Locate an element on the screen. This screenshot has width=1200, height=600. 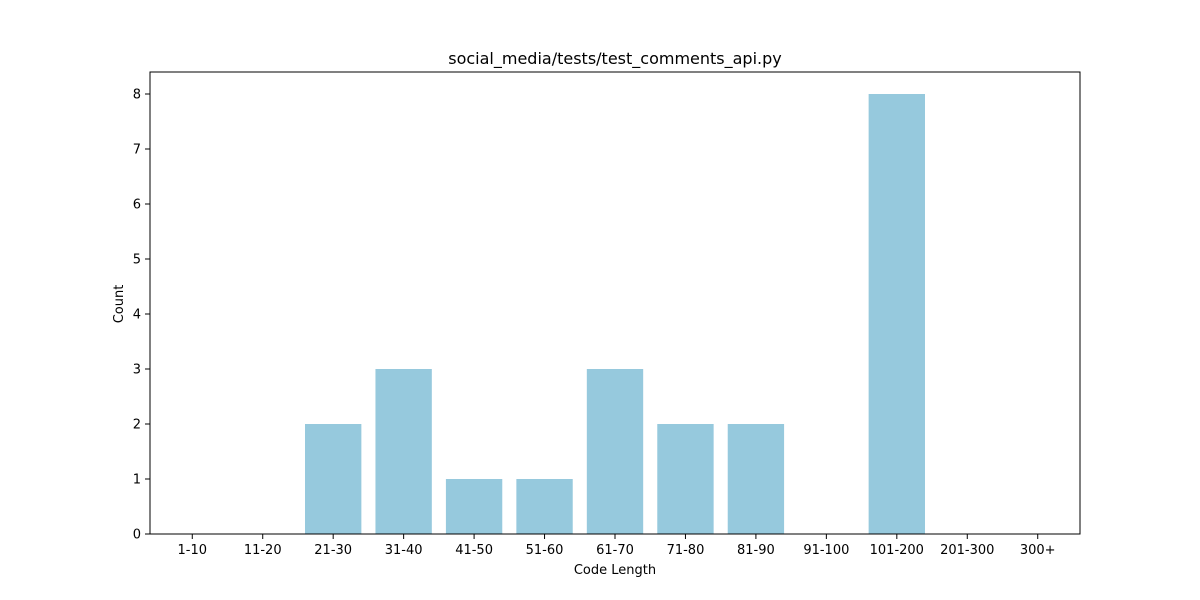
y-tick-label: 6 is located at coordinates (137, 205).